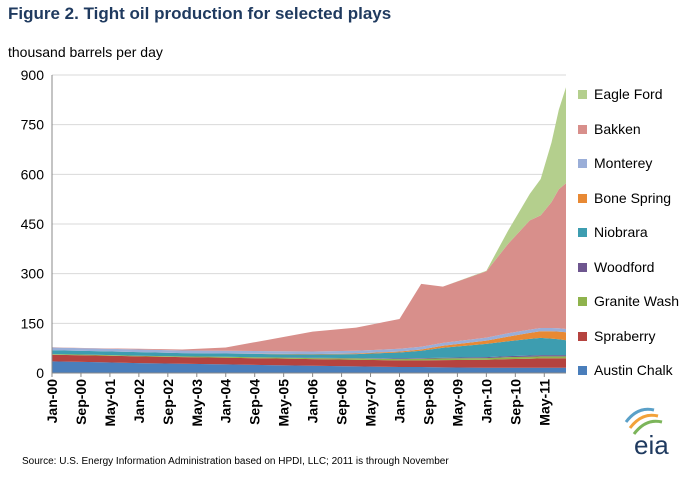 Image resolution: width=700 pixels, height=500 pixels. What do you see at coordinates (633, 197) in the screenshot?
I see `legend-label: Bone Spring` at bounding box center [633, 197].